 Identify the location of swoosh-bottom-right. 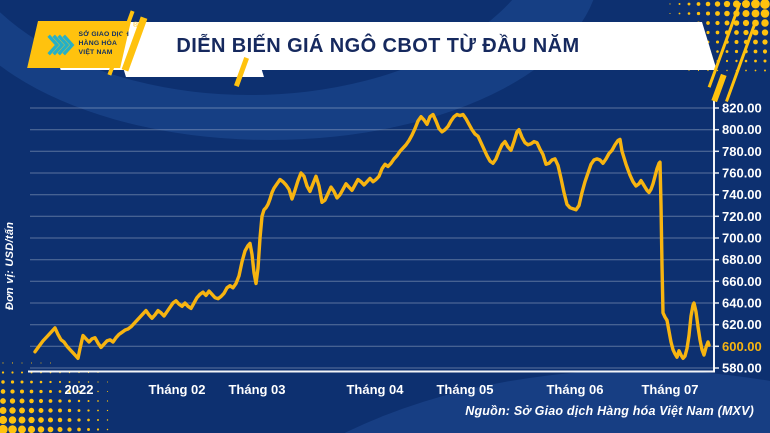
(557, 401).